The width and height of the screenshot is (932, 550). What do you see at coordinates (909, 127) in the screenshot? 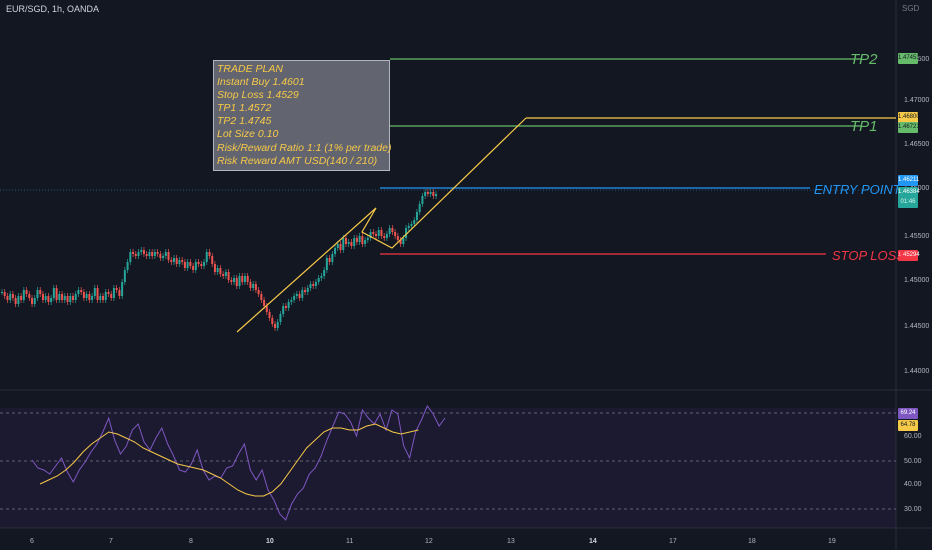
I see `tp1-price-tag: 1.46721` at bounding box center [909, 127].